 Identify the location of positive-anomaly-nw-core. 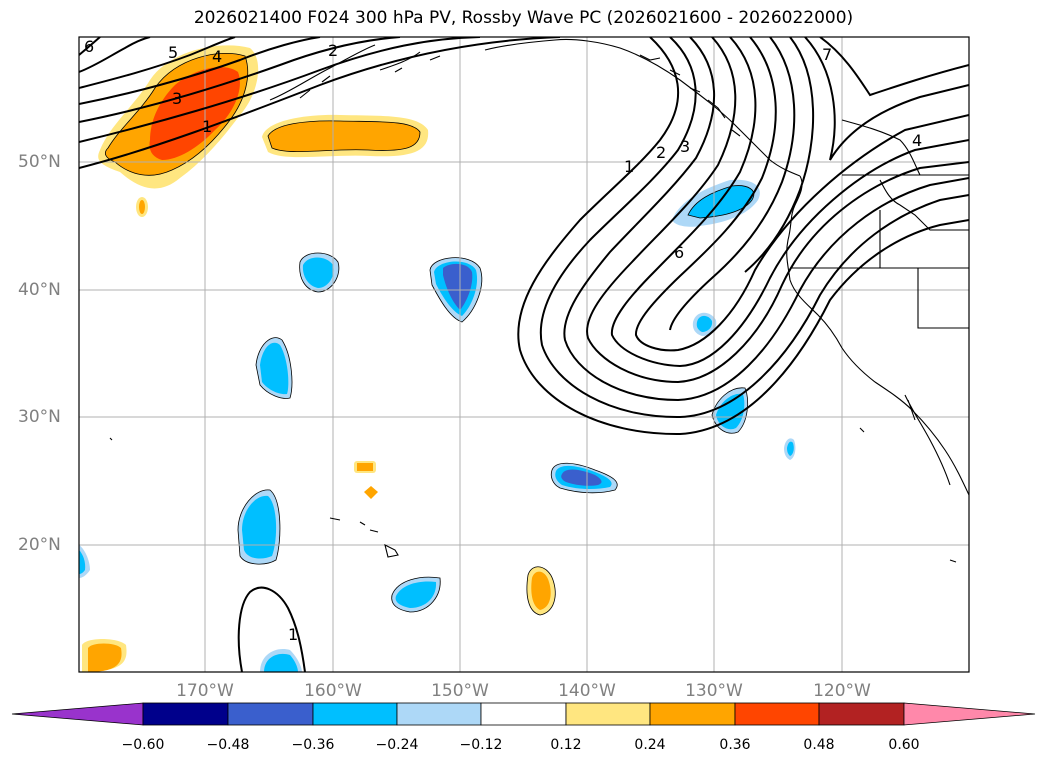
(194, 113).